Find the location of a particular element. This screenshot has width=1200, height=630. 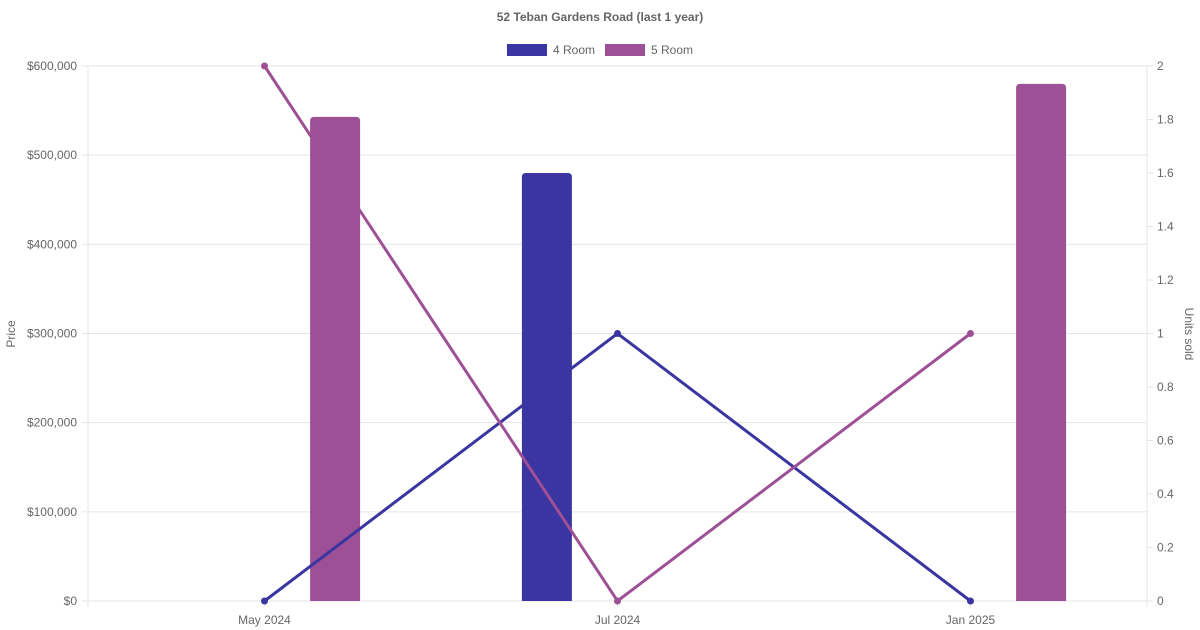

legend-label: 4 Room is located at coordinates (574, 50).